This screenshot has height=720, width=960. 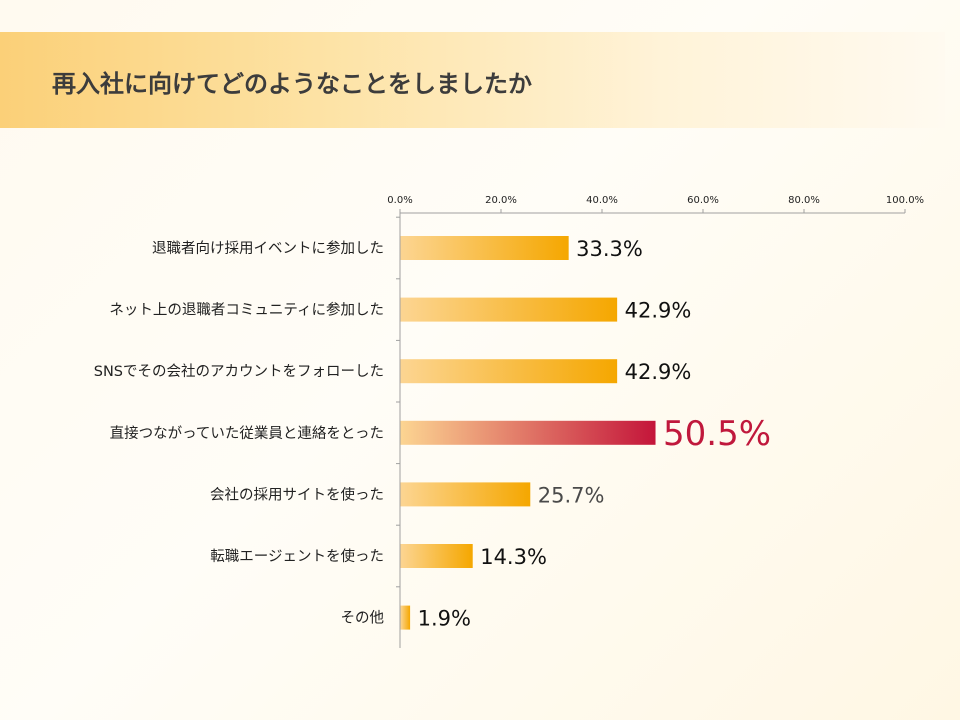 What do you see at coordinates (513, 557) in the screenshot?
I see `value-label: 14.3%` at bounding box center [513, 557].